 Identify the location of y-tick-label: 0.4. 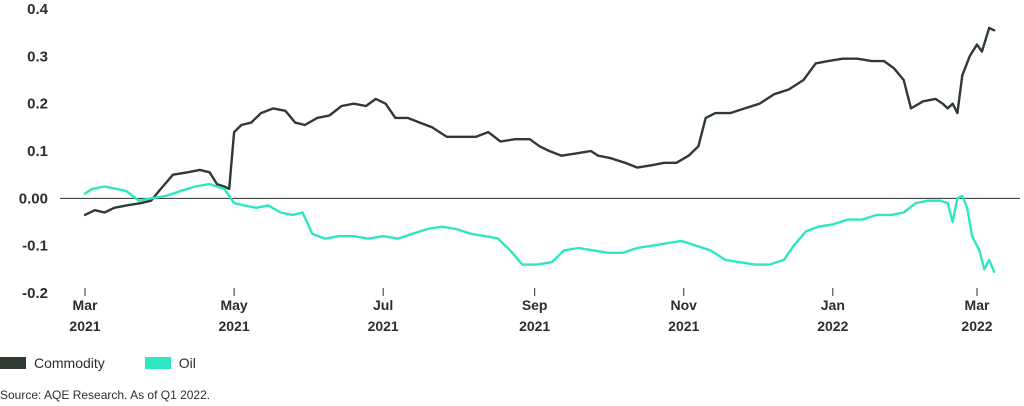
(38, 9).